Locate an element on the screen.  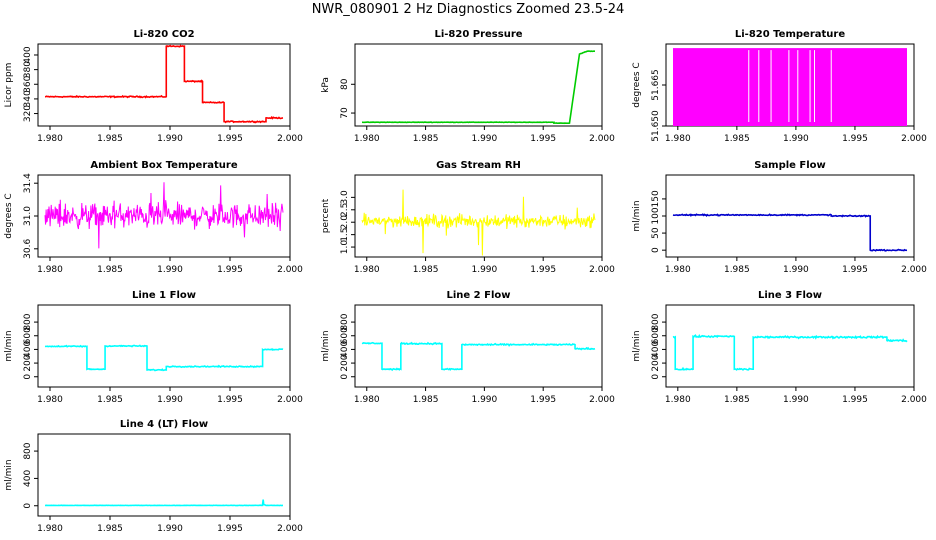
panel-title: Line 4 (LT) Flow is located at coordinates (164, 424).